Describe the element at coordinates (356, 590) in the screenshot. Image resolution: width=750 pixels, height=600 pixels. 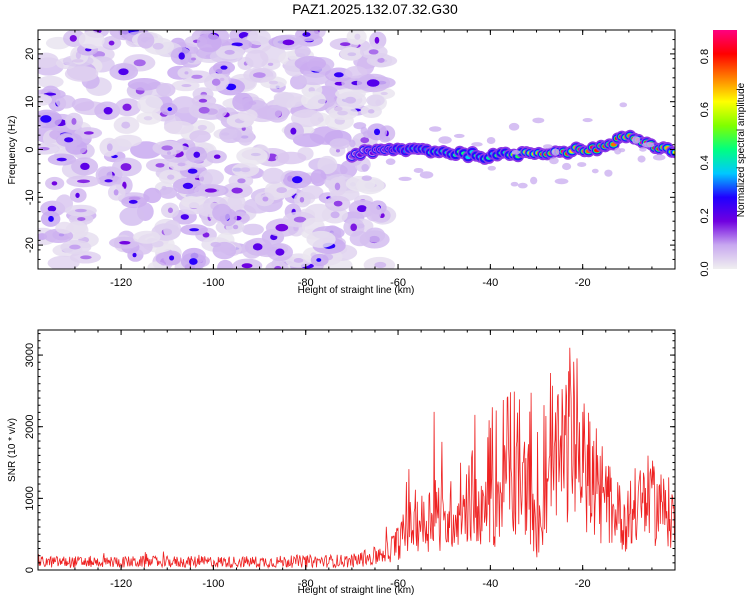
I see `snr-x-label: Height of straight line (km)` at that location.